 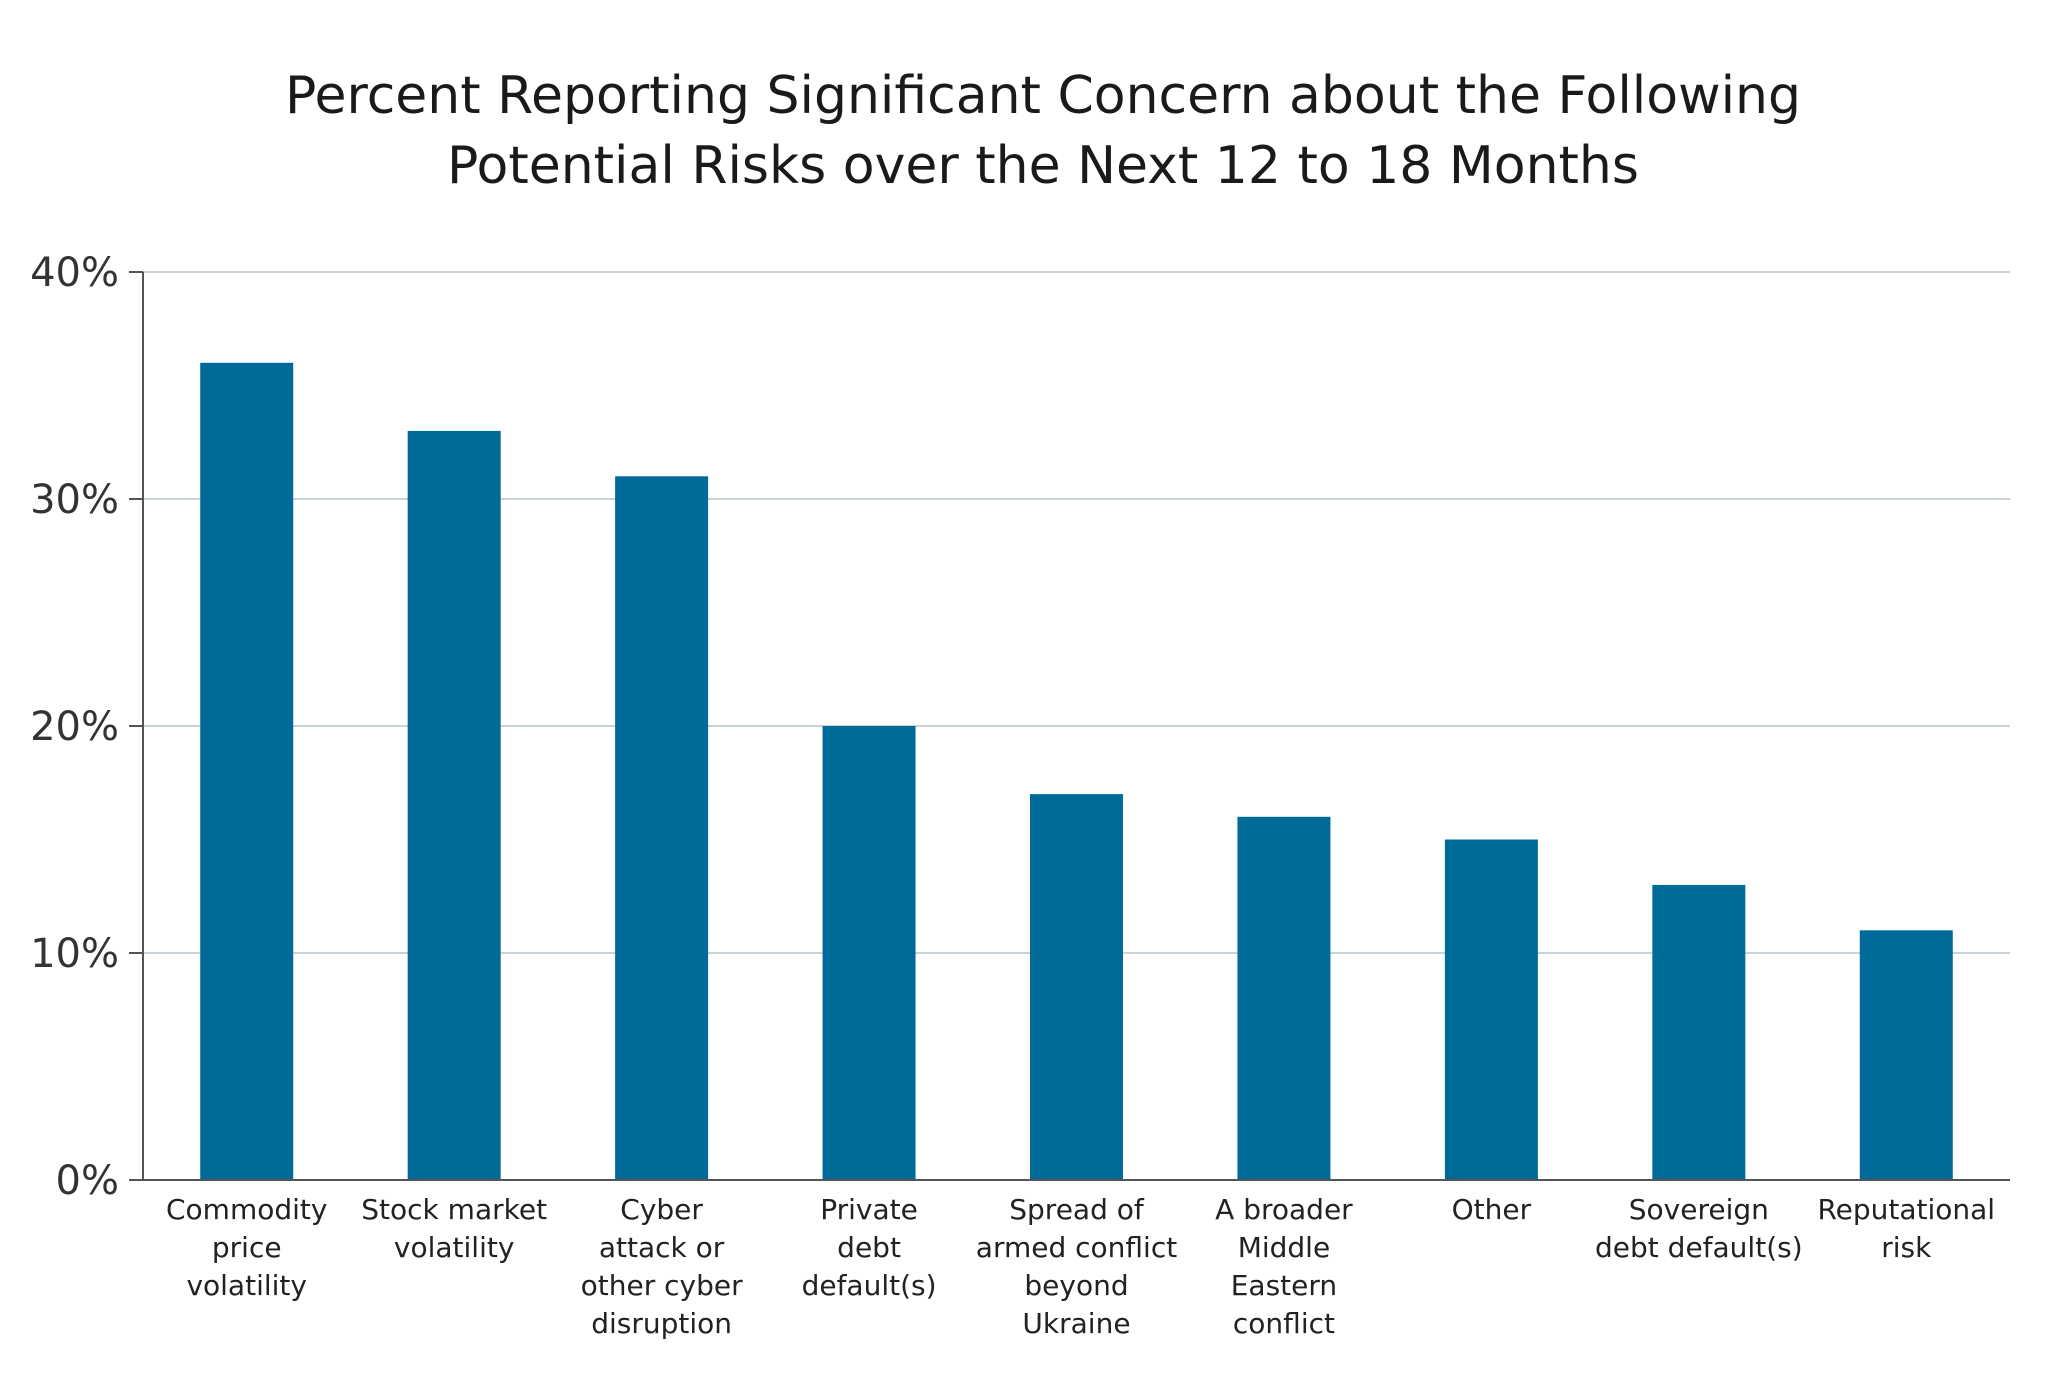 I want to click on y-tick-label-10: 10%, so click(x=74, y=954).